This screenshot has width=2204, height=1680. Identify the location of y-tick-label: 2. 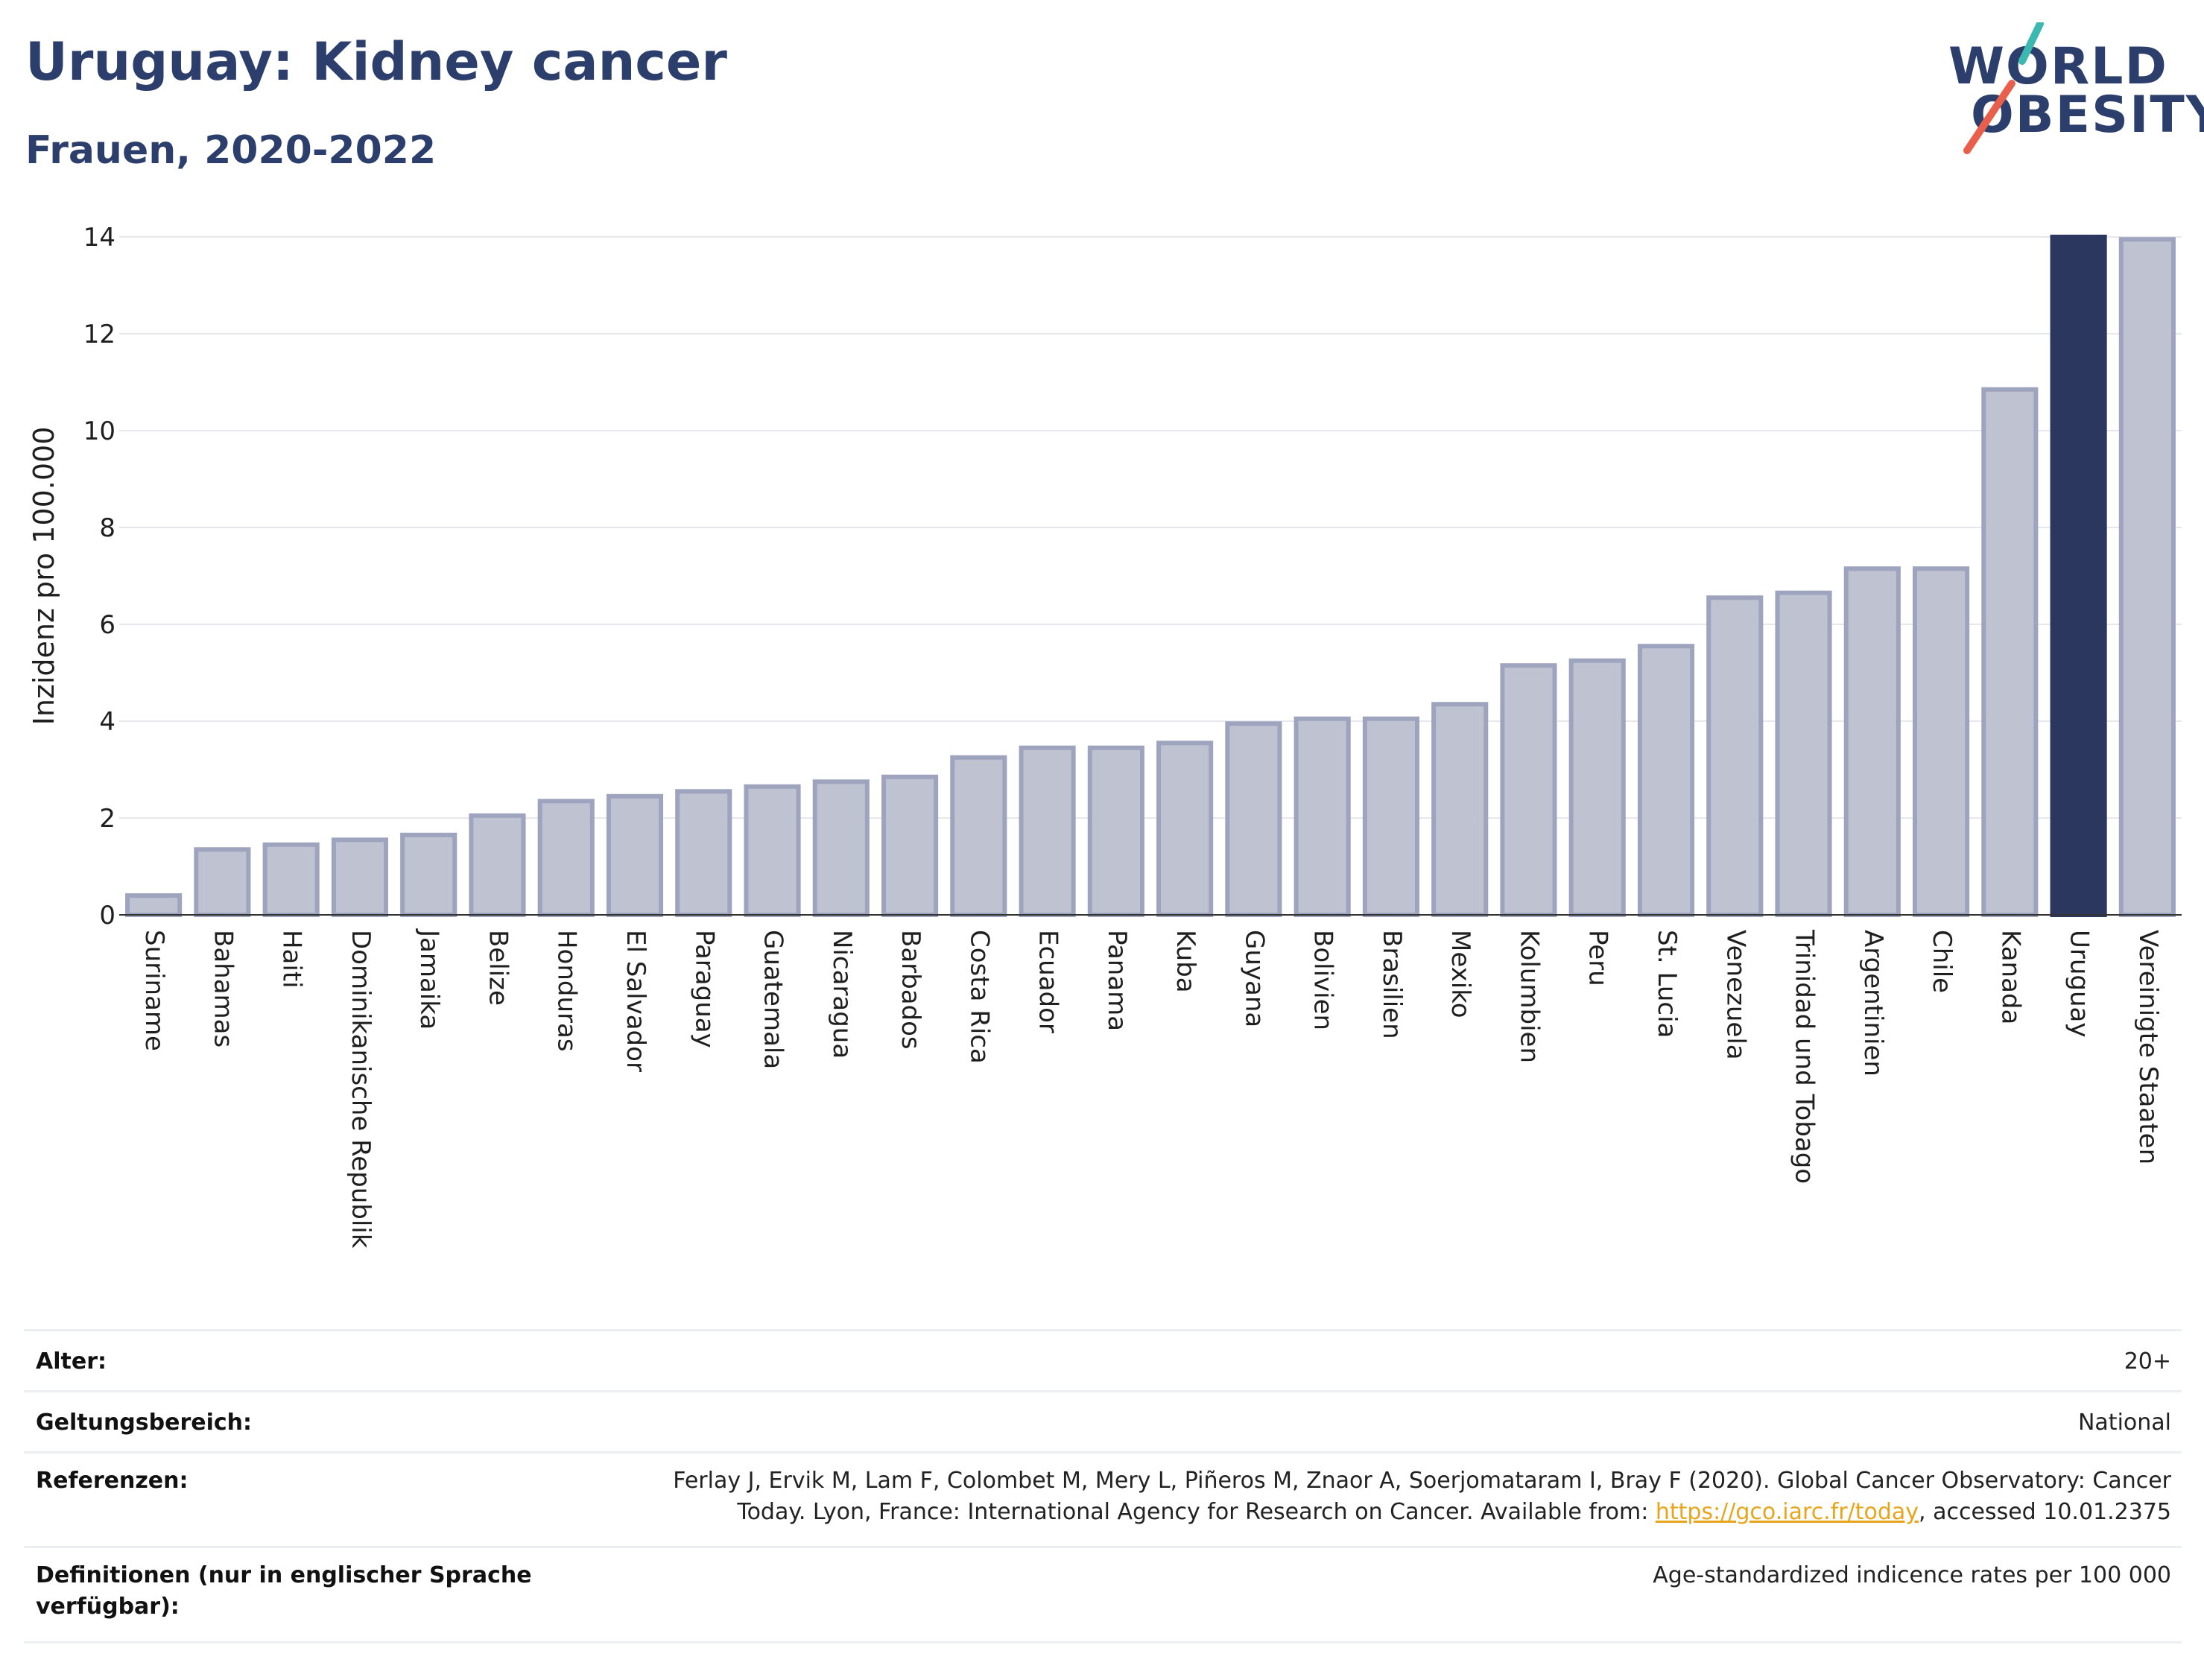
(107, 819).